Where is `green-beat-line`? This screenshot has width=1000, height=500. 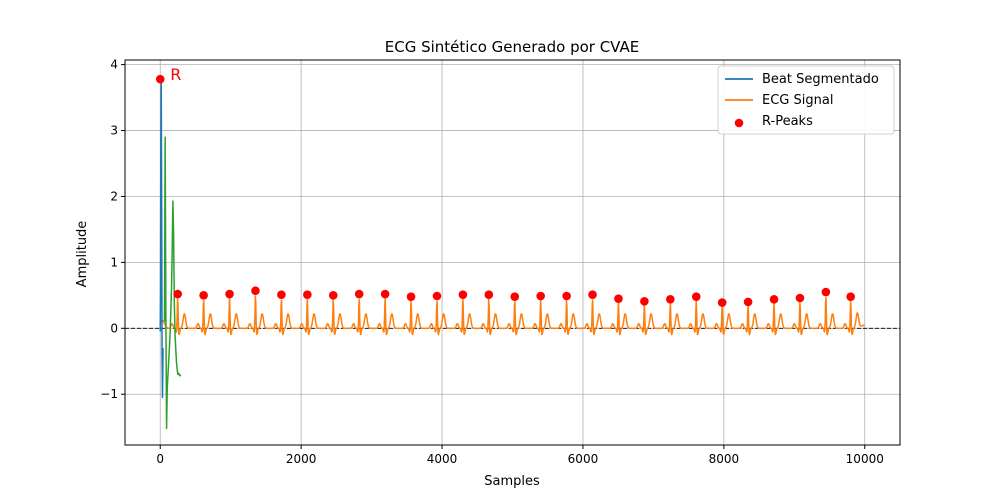
green-beat-line is located at coordinates (172, 283).